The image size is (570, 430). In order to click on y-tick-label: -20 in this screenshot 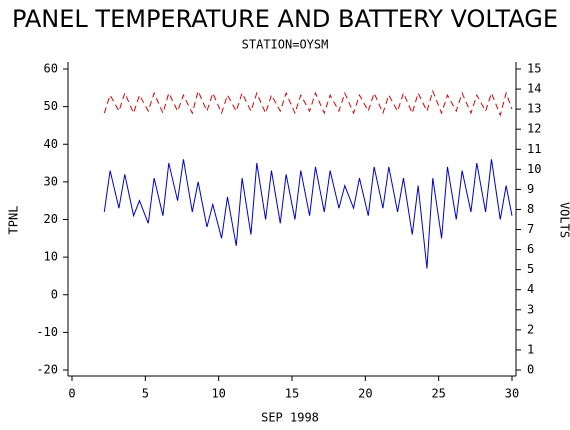, I will do `click(47, 370)`.